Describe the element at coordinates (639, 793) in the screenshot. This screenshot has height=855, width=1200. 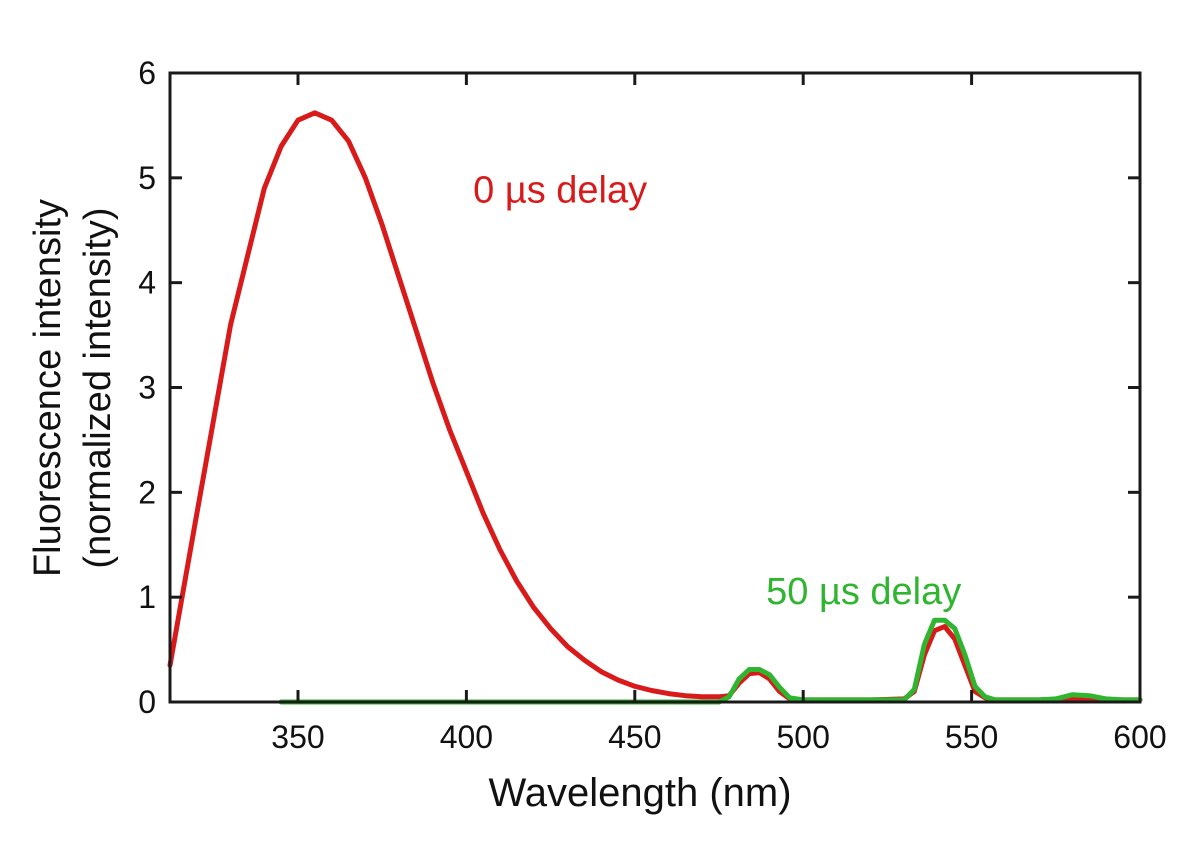
I see `x-axis-label: Wavelength (nm)` at that location.